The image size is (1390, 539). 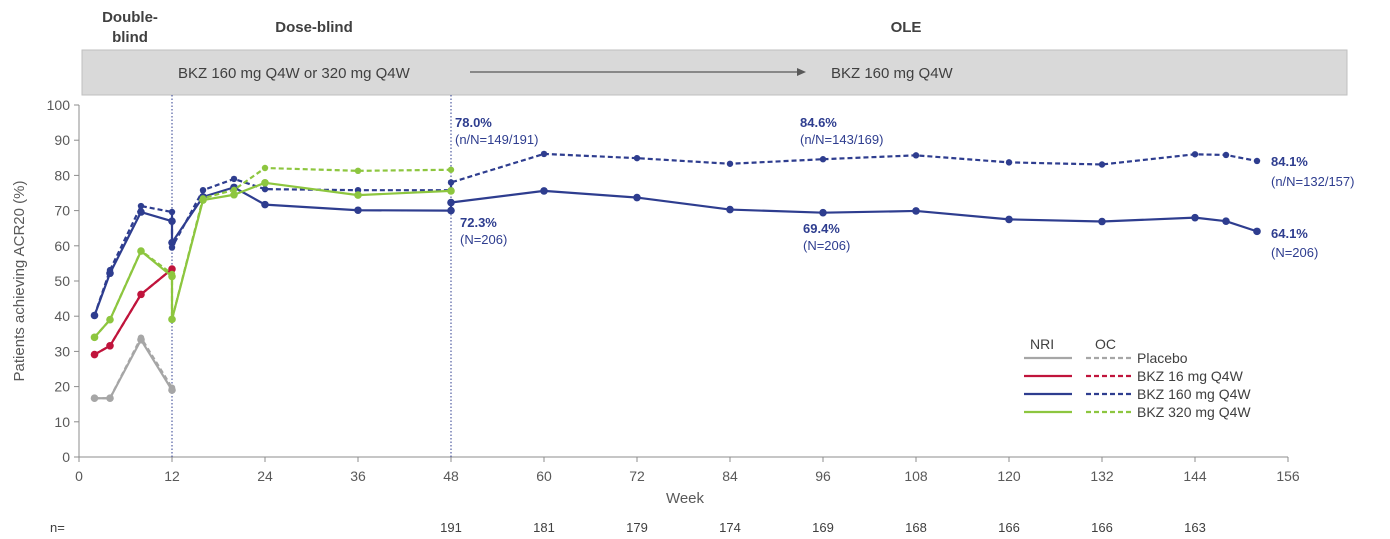 I want to click on n-row-value: 168, so click(x=916, y=527).